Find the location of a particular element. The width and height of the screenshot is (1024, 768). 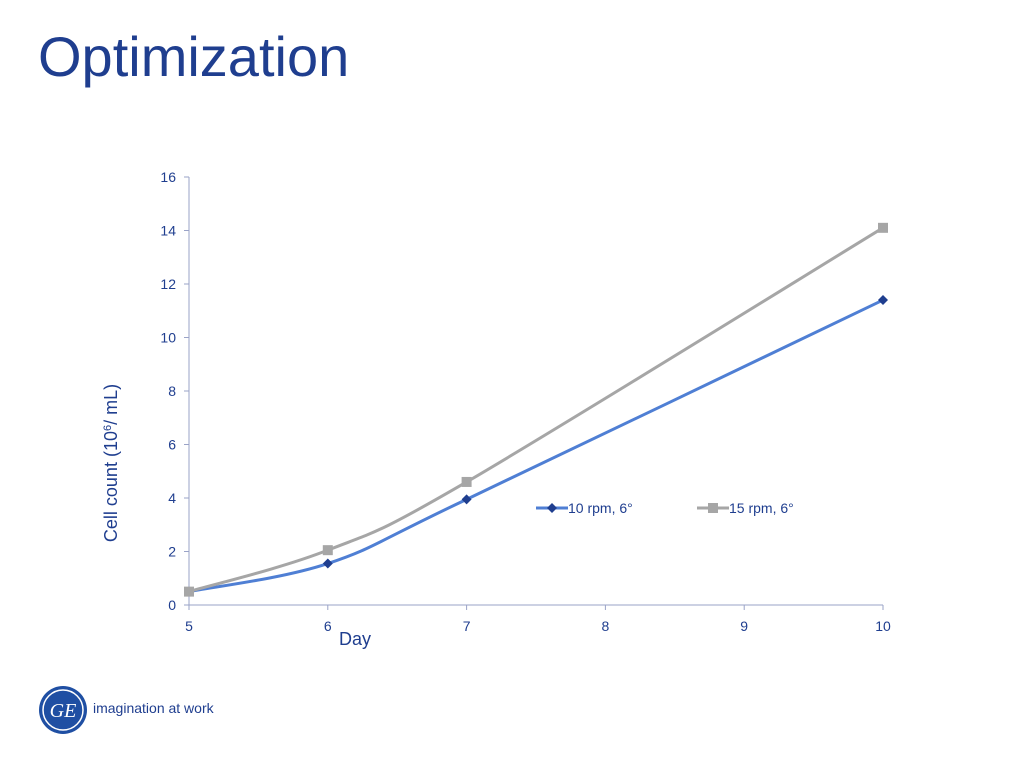

x-tick-label: 9 is located at coordinates (744, 626).